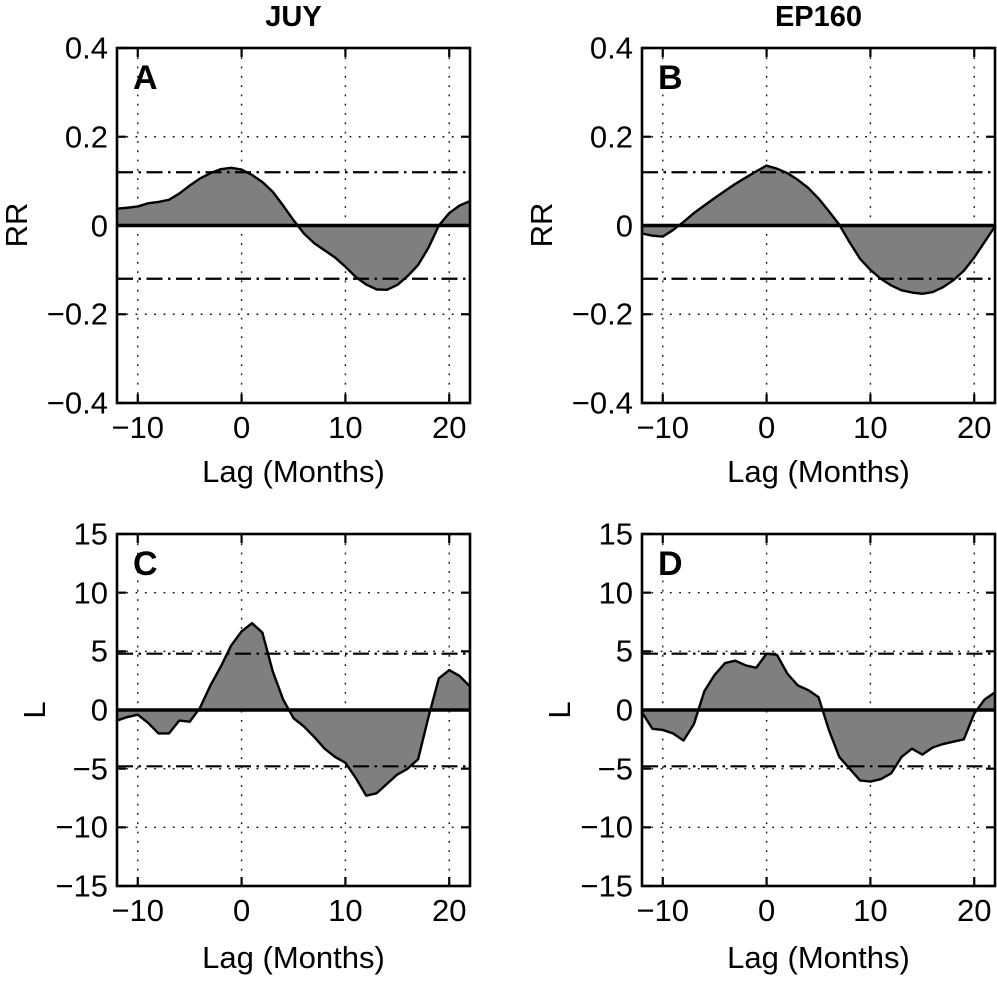 Image resolution: width=997 pixels, height=982 pixels. What do you see at coordinates (145, 564) in the screenshot?
I see `panel-c-letter: C` at bounding box center [145, 564].